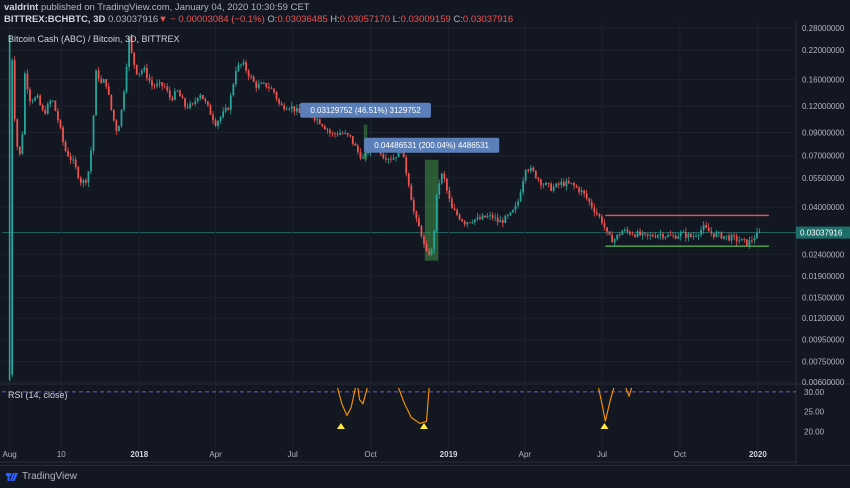 The height and width of the screenshot is (488, 850). What do you see at coordinates (12, 477) in the screenshot?
I see `tradingview-logo-icon` at bounding box center [12, 477].